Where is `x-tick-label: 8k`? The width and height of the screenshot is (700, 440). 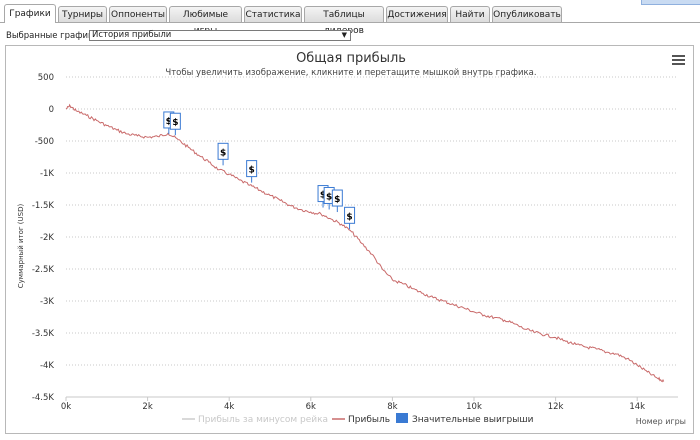
x-tick-label: 8k is located at coordinates (392, 407).